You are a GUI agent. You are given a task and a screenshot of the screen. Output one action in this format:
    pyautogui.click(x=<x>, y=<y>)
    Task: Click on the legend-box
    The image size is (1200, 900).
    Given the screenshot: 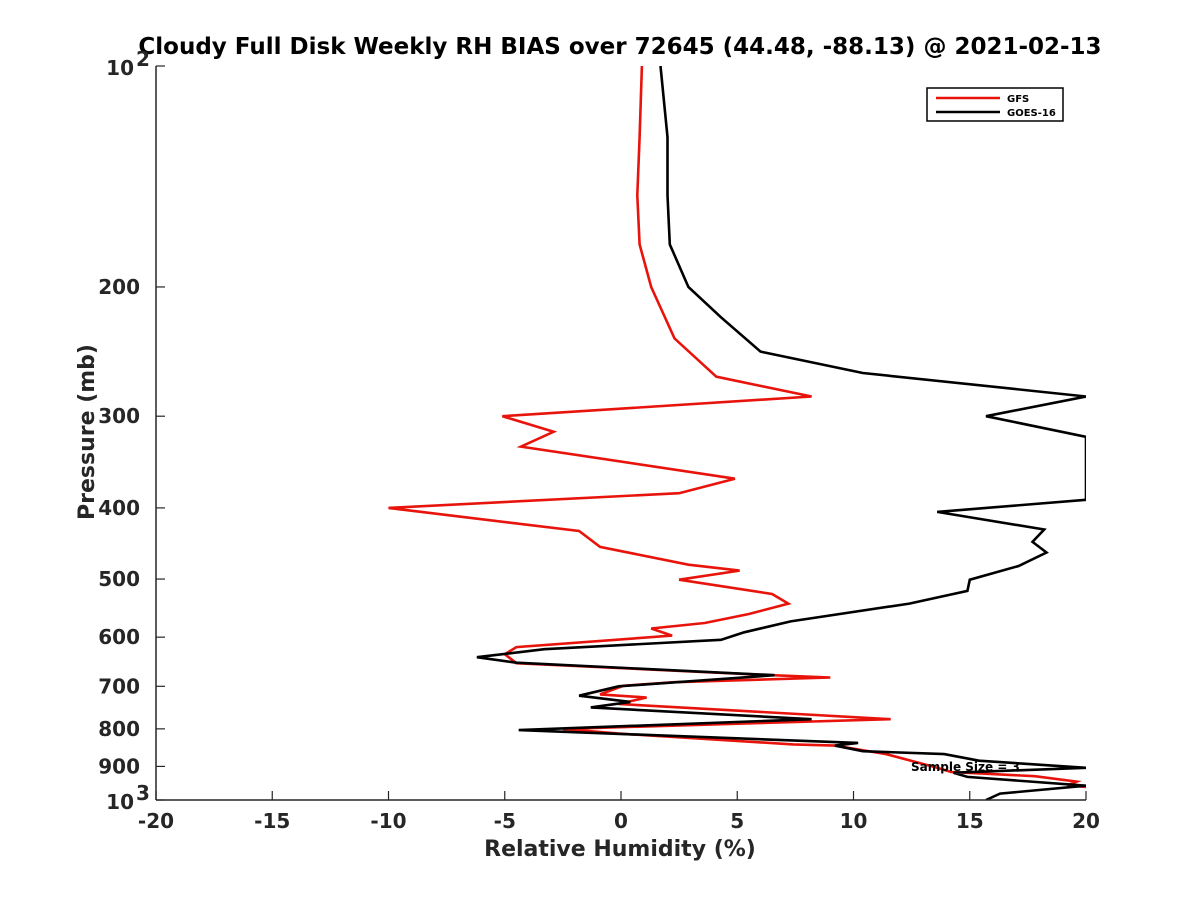 What is the action you would take?
    pyautogui.click(x=995, y=104)
    